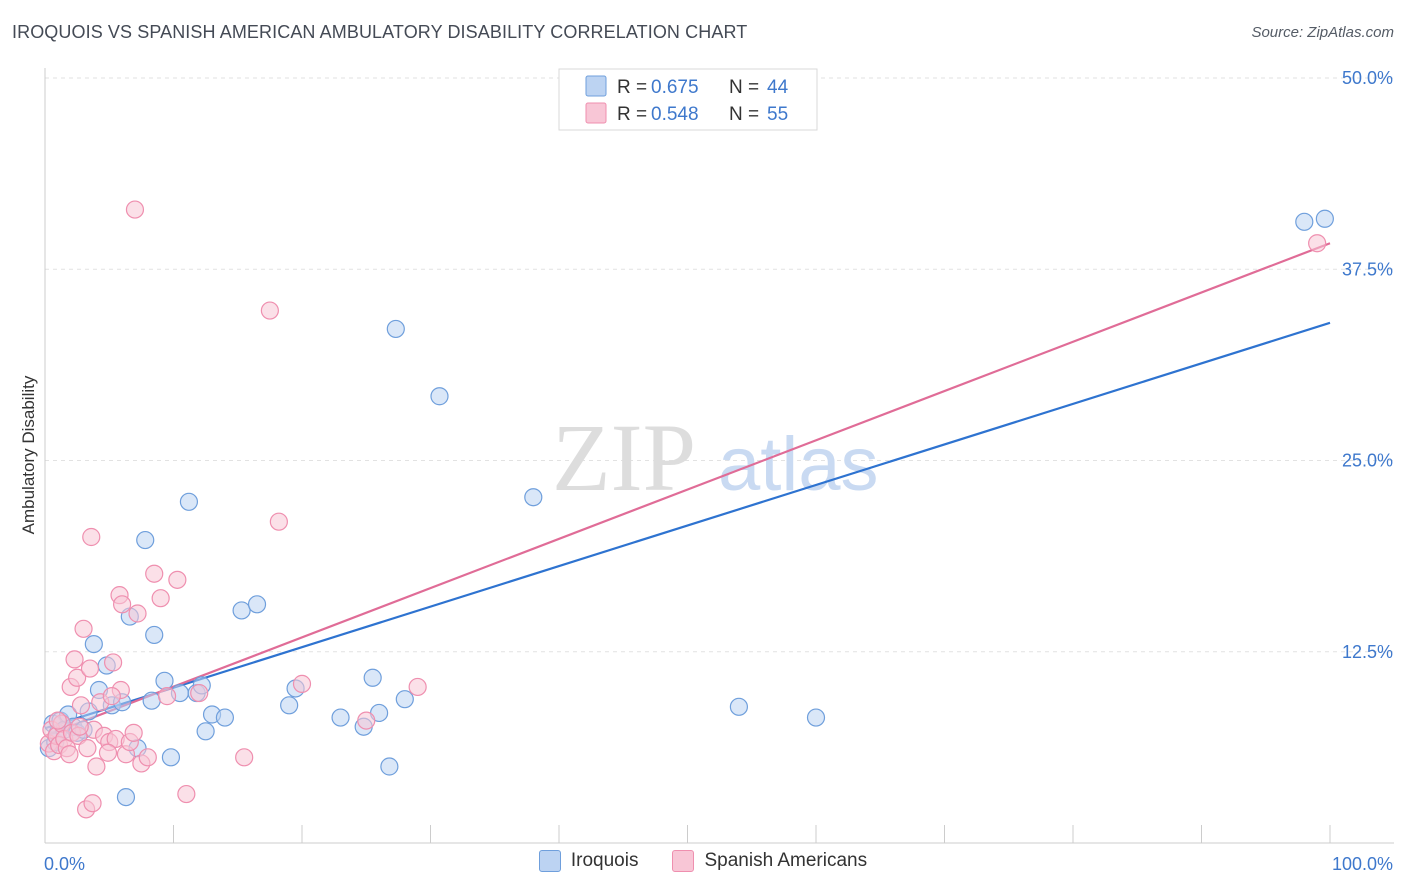  I want to click on watermark: ZIP atlas, so click(715, 457).